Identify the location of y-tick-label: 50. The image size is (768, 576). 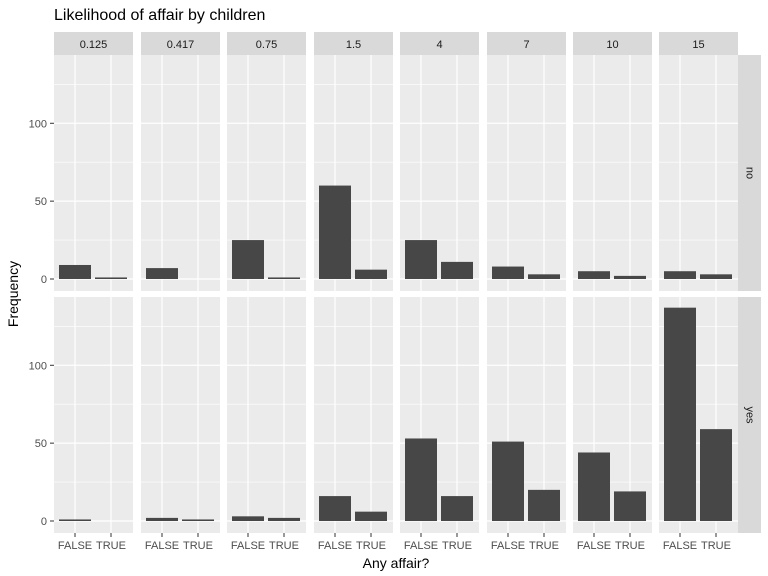
(41, 444).